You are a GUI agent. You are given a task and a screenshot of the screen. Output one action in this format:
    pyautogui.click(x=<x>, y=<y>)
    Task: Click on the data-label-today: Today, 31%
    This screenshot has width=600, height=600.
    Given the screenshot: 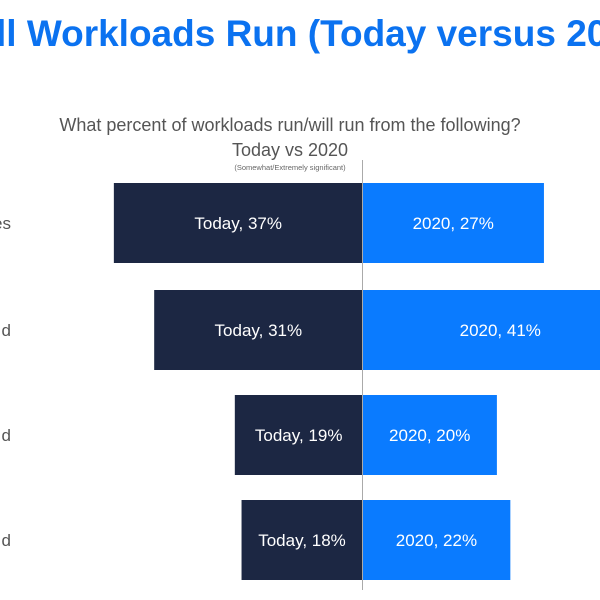 What is the action you would take?
    pyautogui.click(x=259, y=330)
    